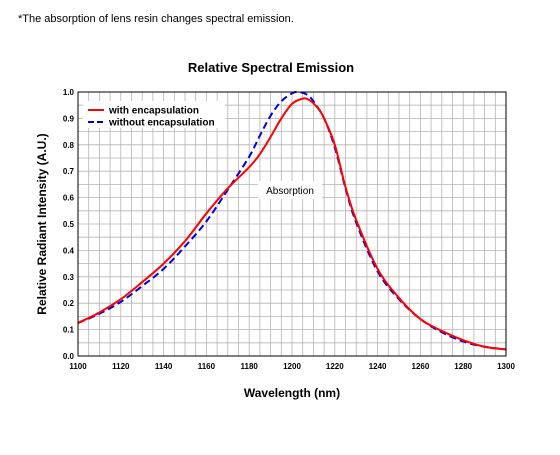 This screenshot has width=560, height=455. Describe the element at coordinates (69, 303) in the screenshot. I see `y-tick-label: 0.2` at that location.